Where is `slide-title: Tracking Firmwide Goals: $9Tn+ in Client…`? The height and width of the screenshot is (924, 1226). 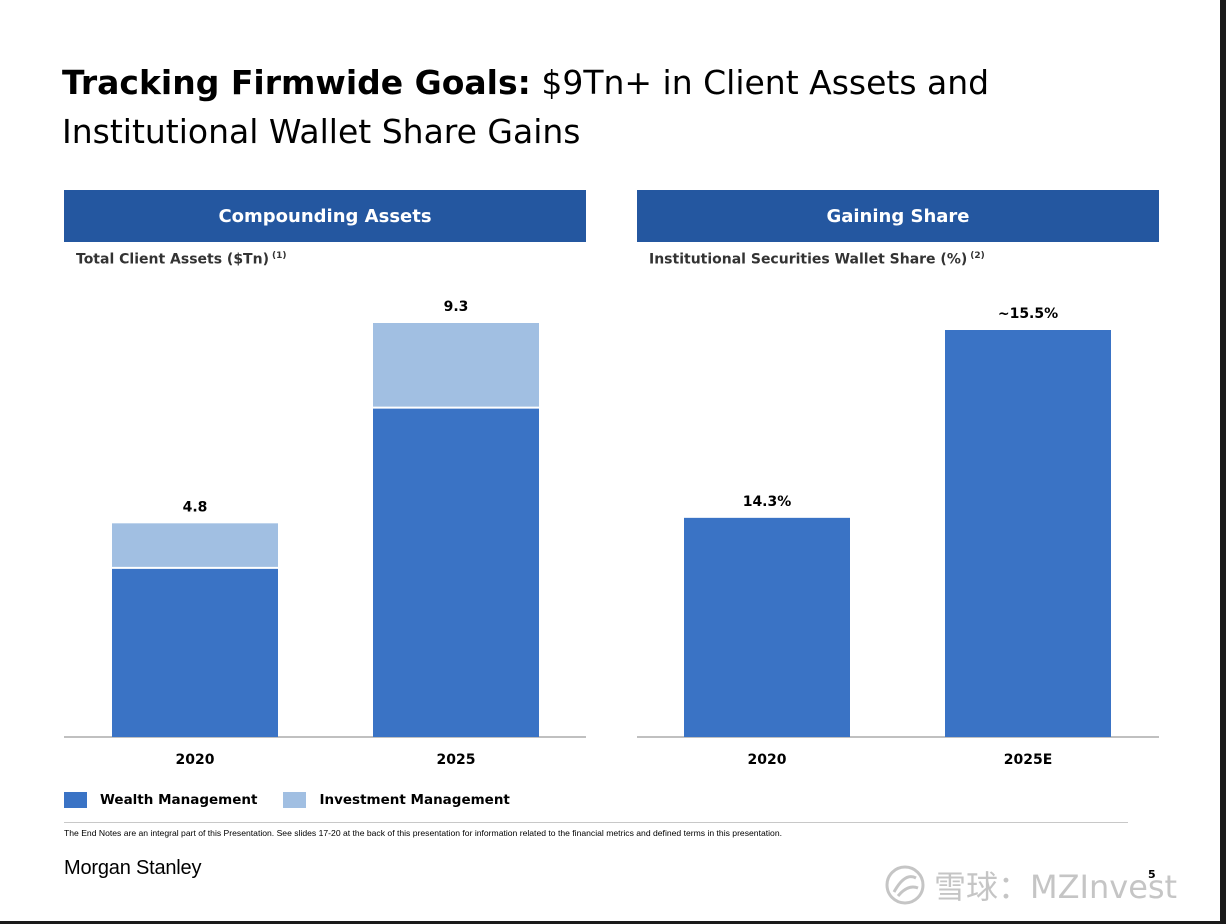 slide-title: Tracking Firmwide Goals: $9Tn+ in Client… is located at coordinates (612, 107).